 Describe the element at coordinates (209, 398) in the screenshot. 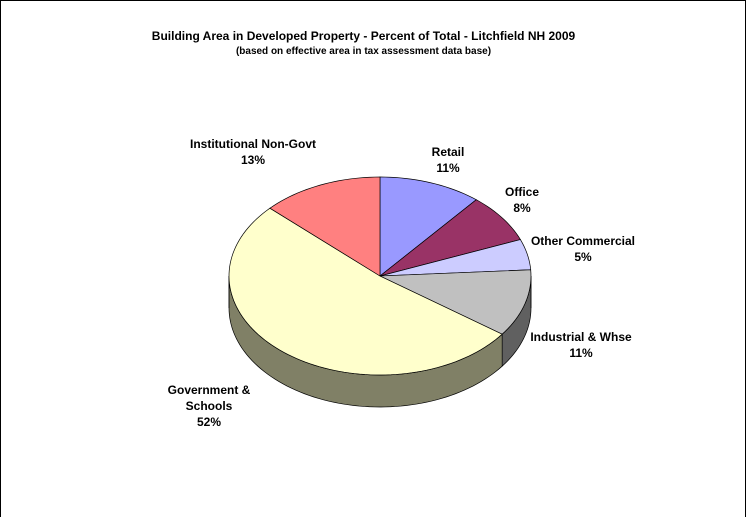

I see `category-label: Government & Schools` at that location.